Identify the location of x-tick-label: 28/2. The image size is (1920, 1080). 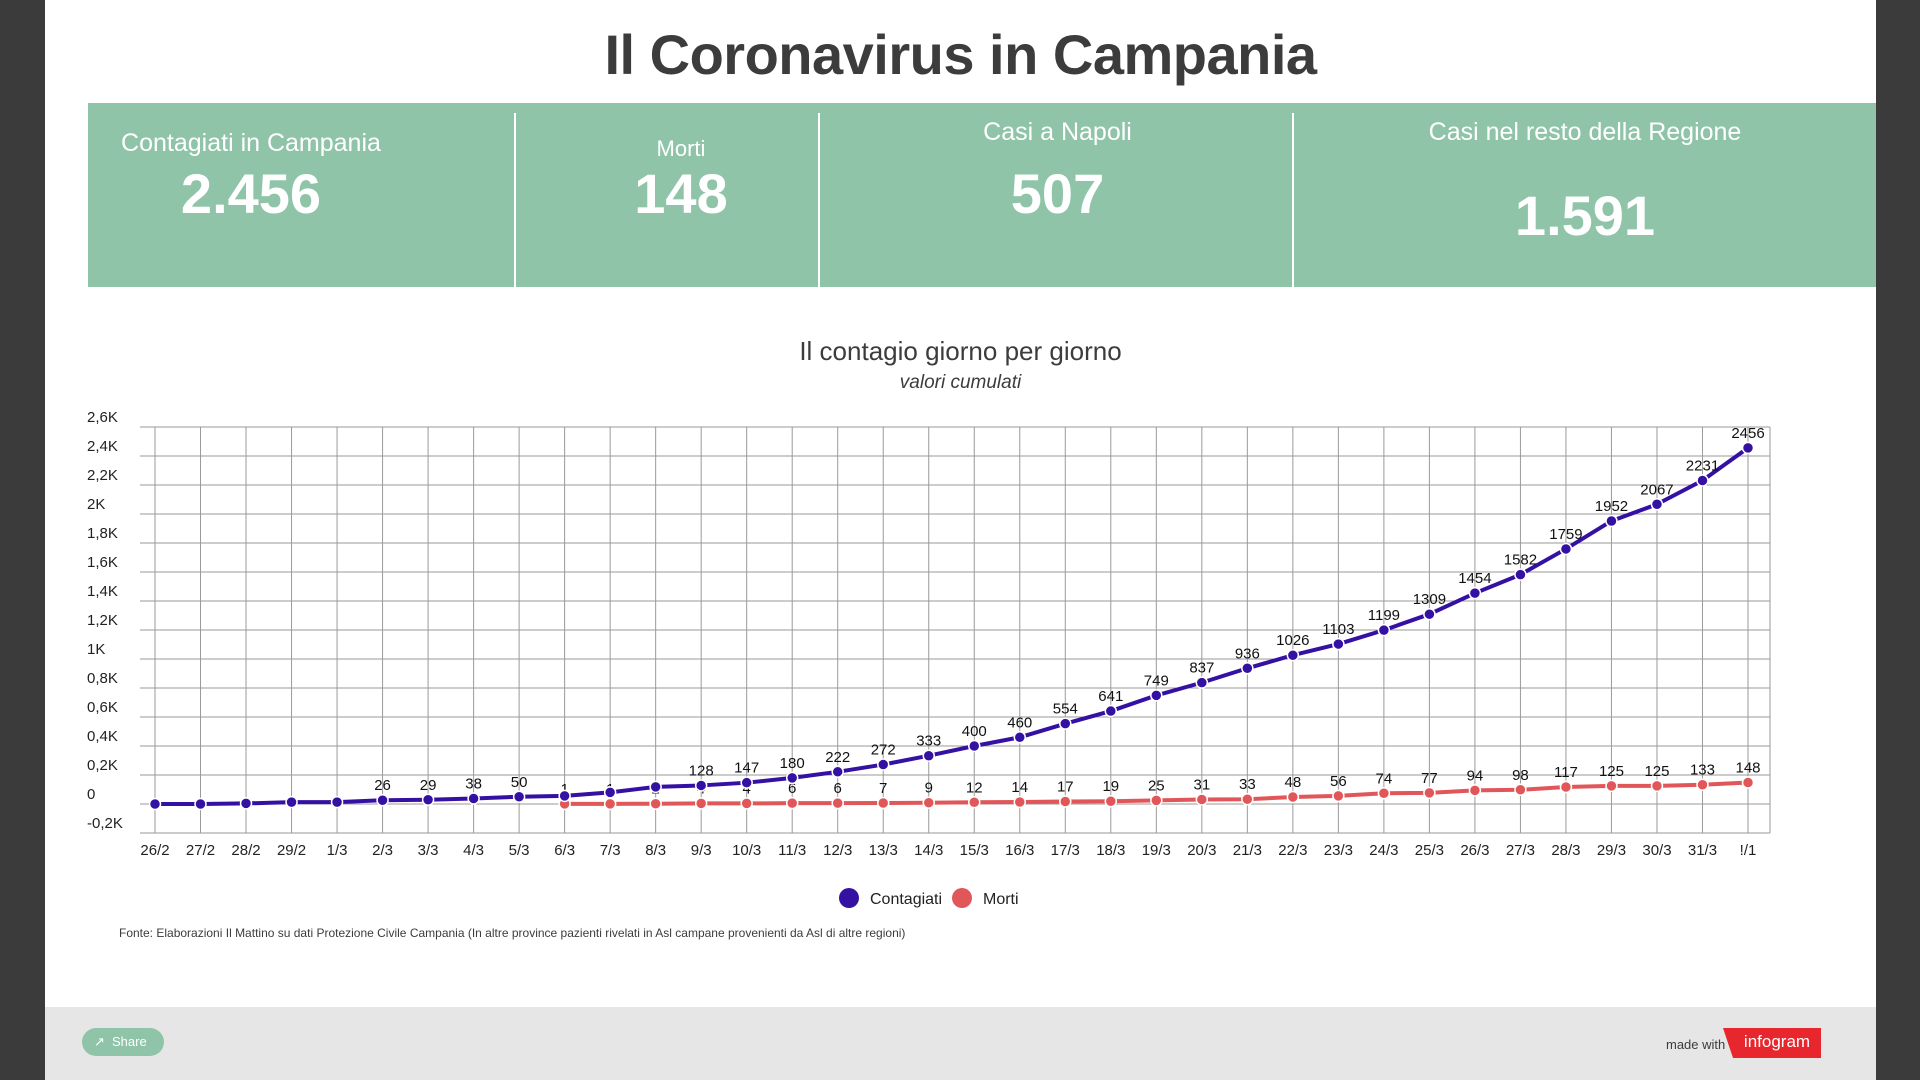
(245, 850).